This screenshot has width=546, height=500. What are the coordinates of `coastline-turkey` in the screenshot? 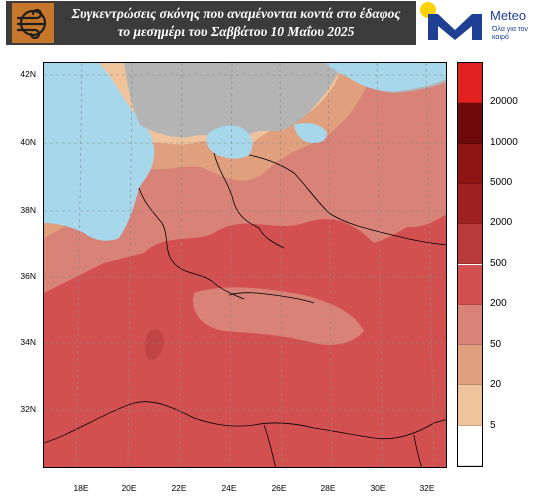 It's located at (347, 200).